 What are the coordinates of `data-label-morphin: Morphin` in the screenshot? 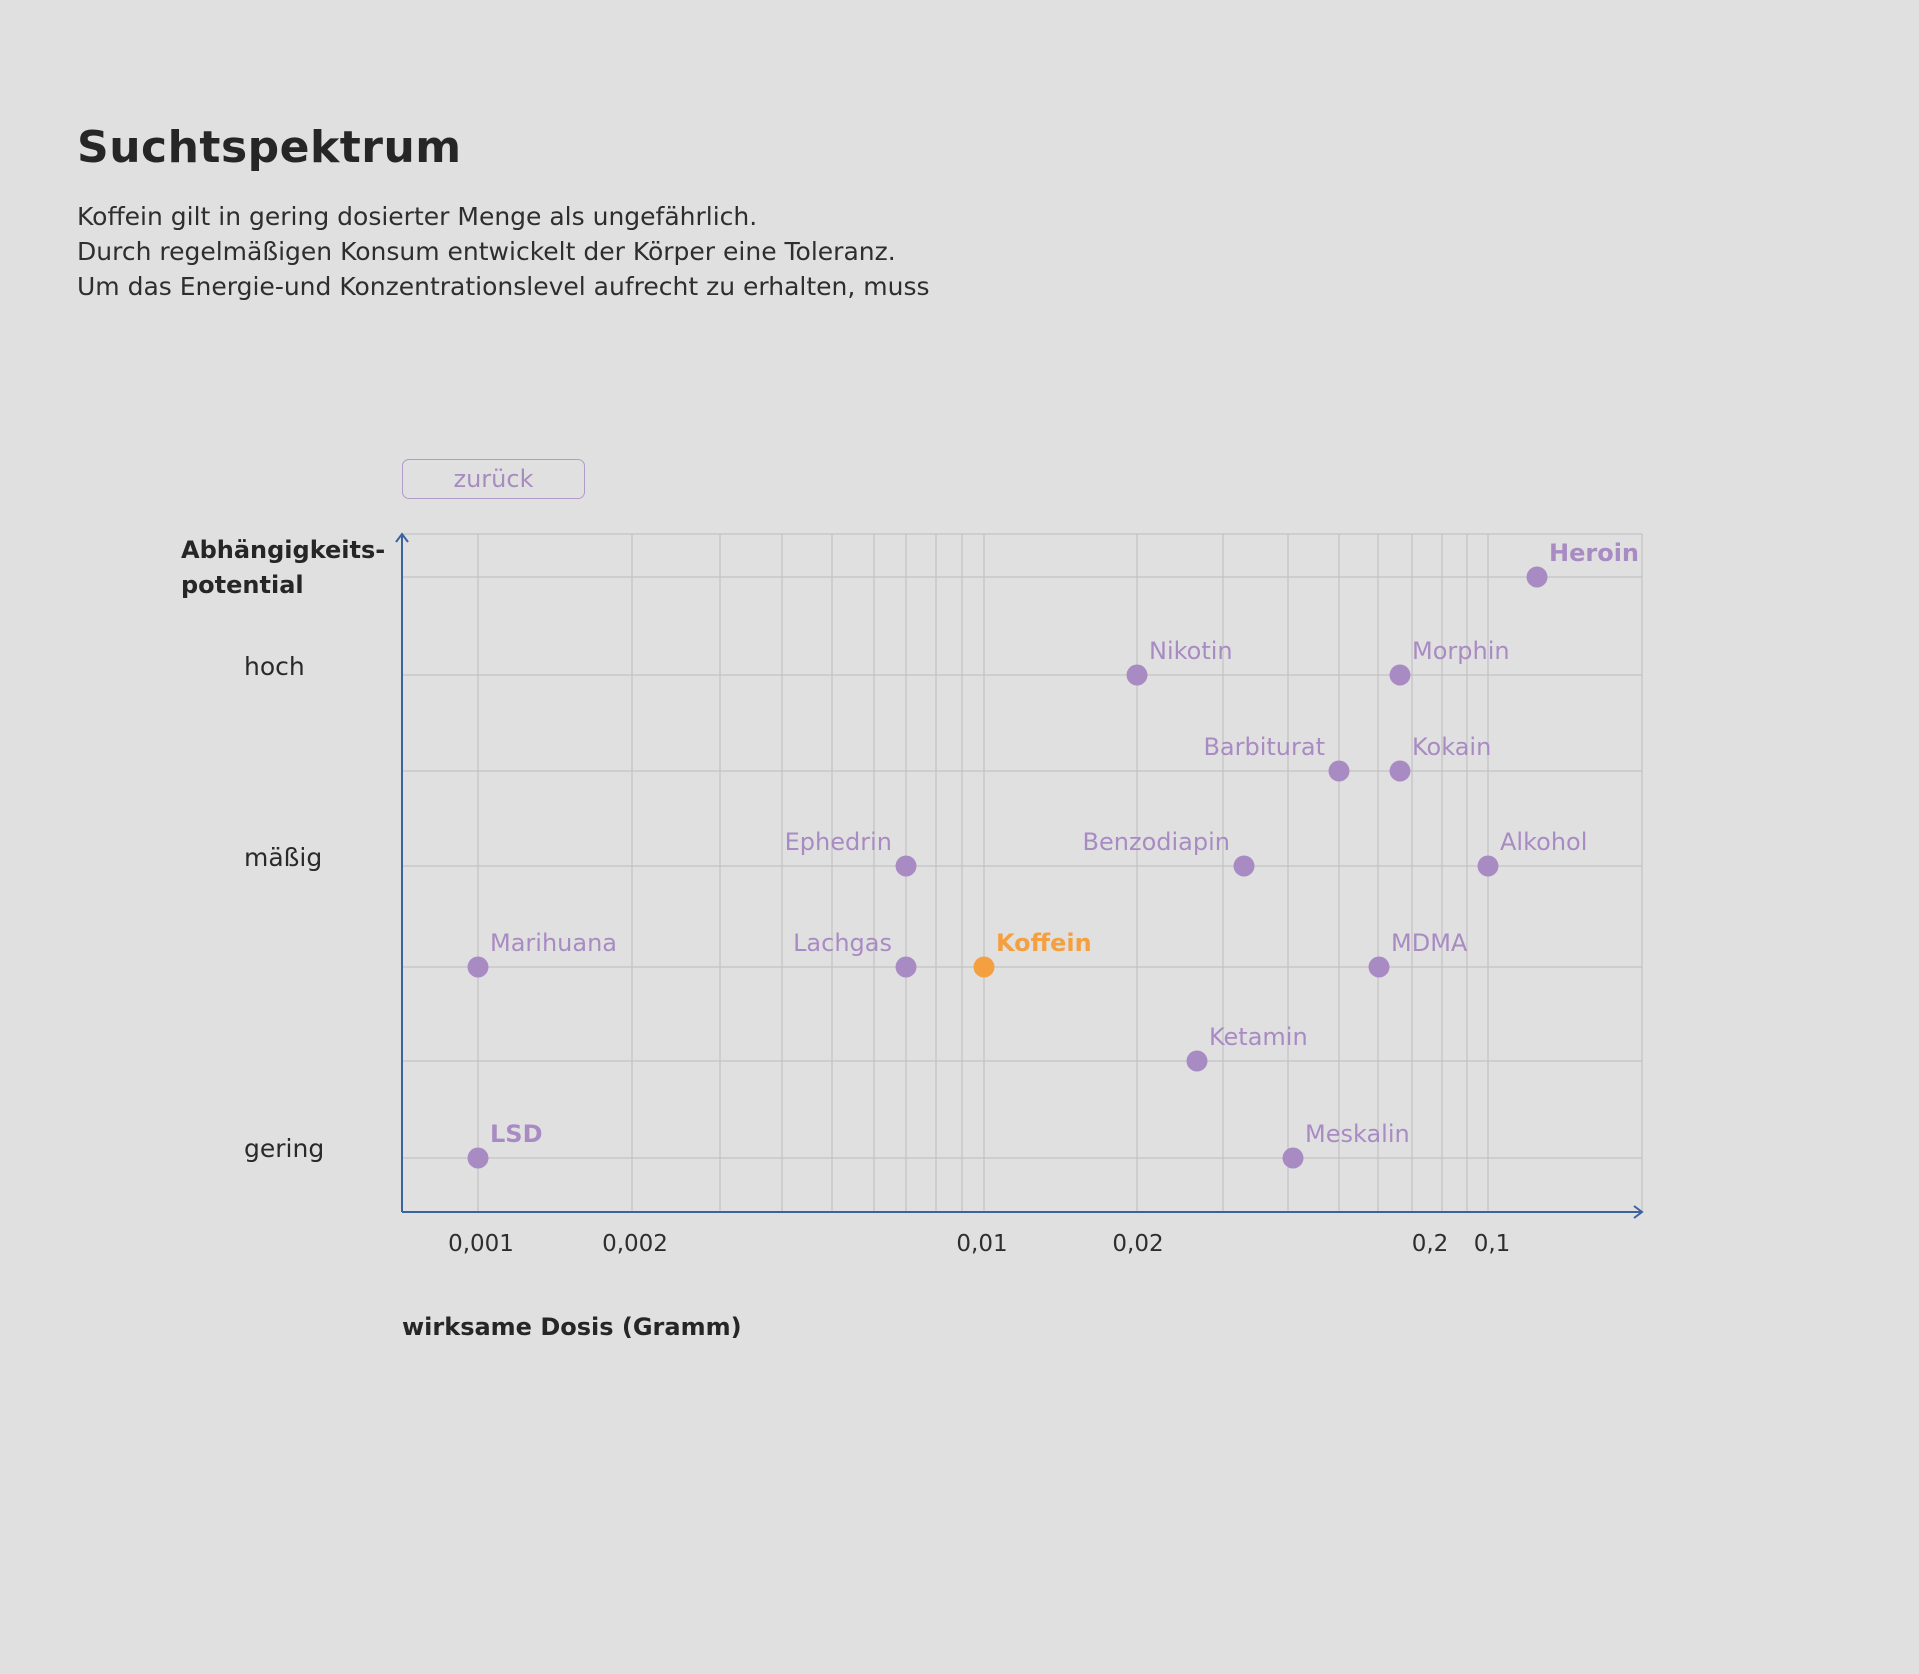 It's located at (1461, 651).